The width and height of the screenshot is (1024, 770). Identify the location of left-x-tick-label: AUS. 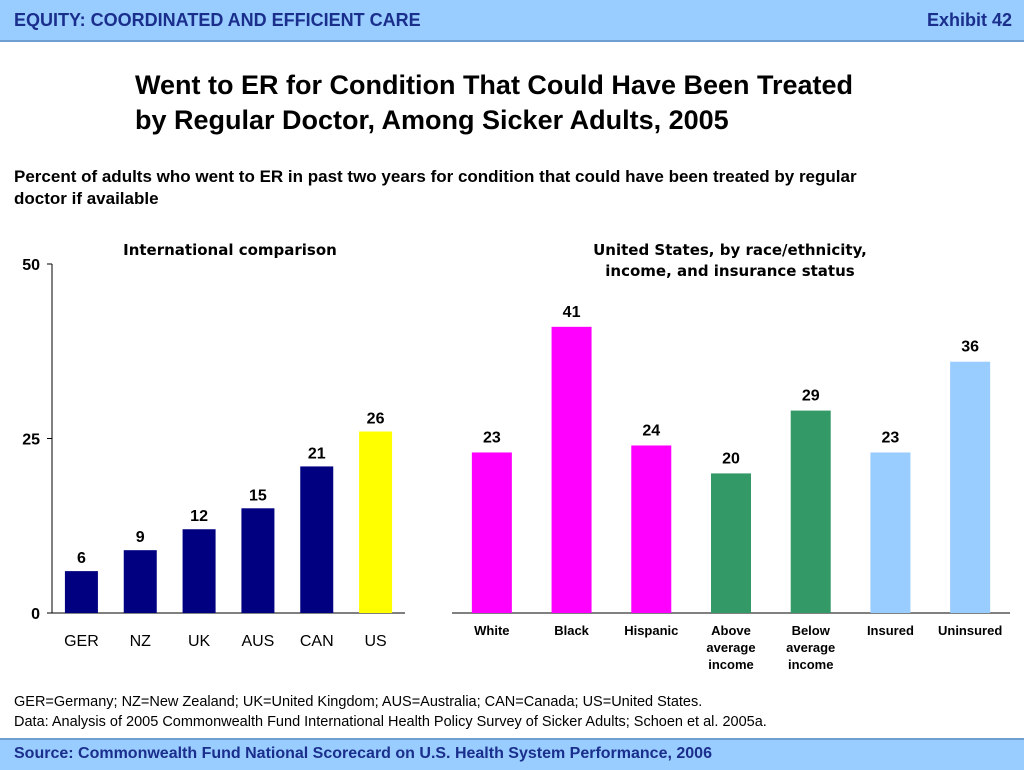
(257, 641).